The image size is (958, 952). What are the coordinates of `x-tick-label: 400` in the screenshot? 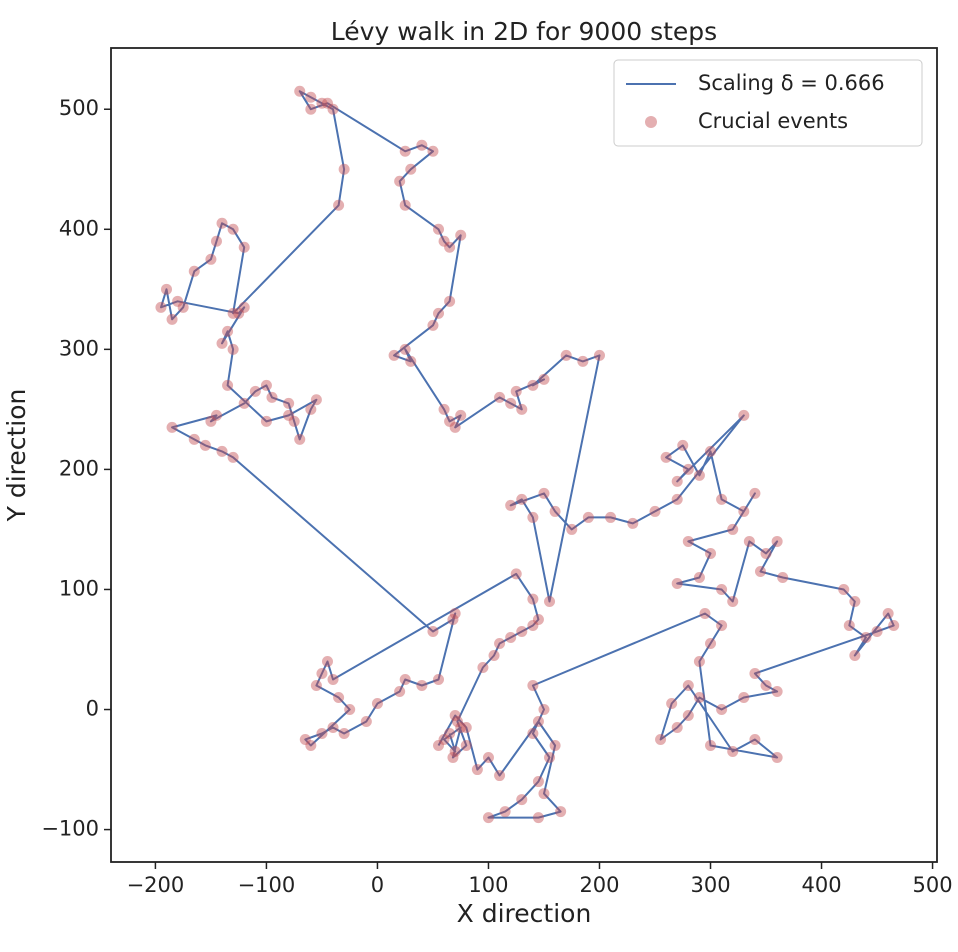 It's located at (821, 885).